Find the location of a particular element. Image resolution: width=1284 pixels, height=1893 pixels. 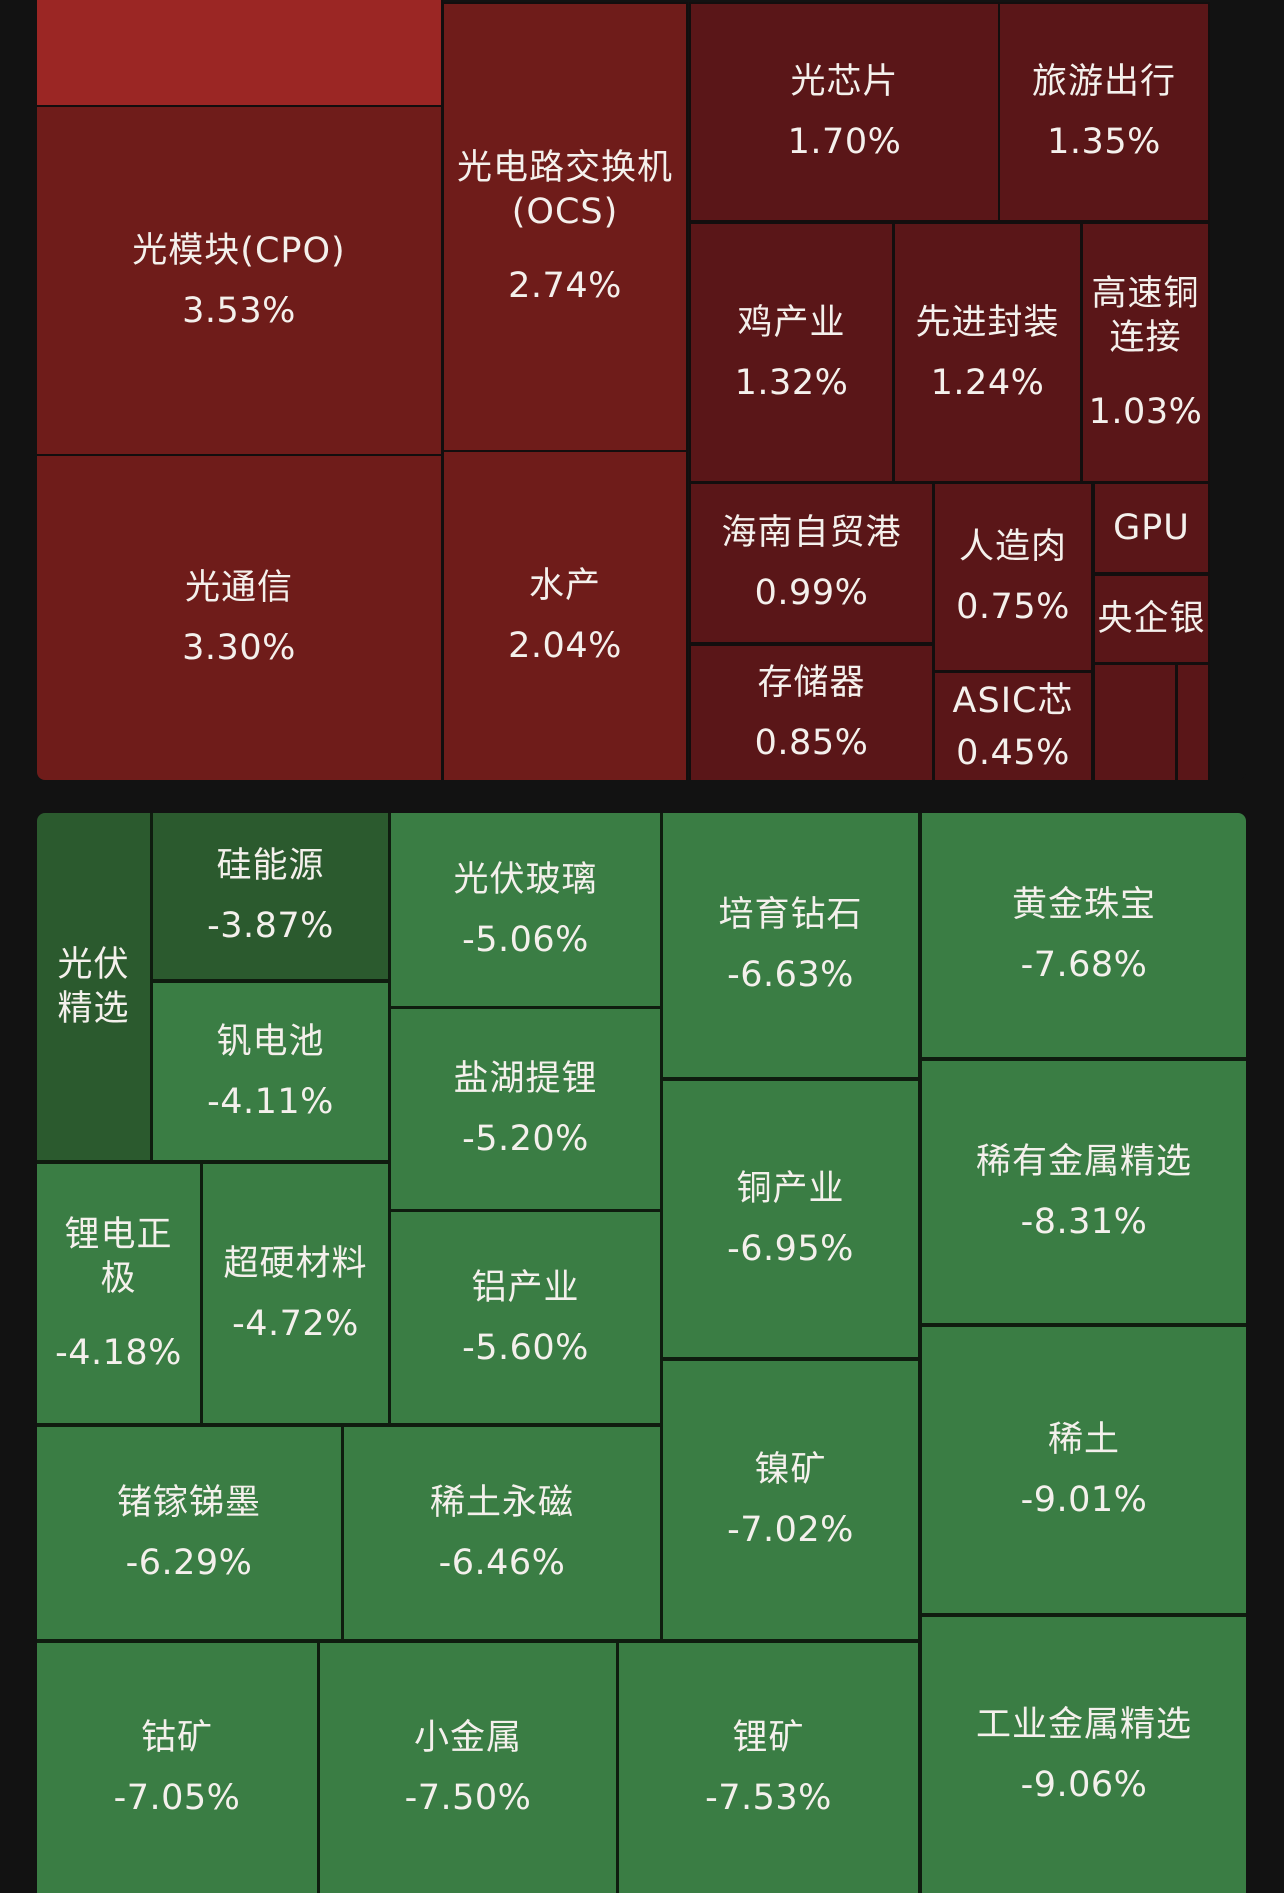

sector-name: 超硬材料 is located at coordinates (295, 1263).